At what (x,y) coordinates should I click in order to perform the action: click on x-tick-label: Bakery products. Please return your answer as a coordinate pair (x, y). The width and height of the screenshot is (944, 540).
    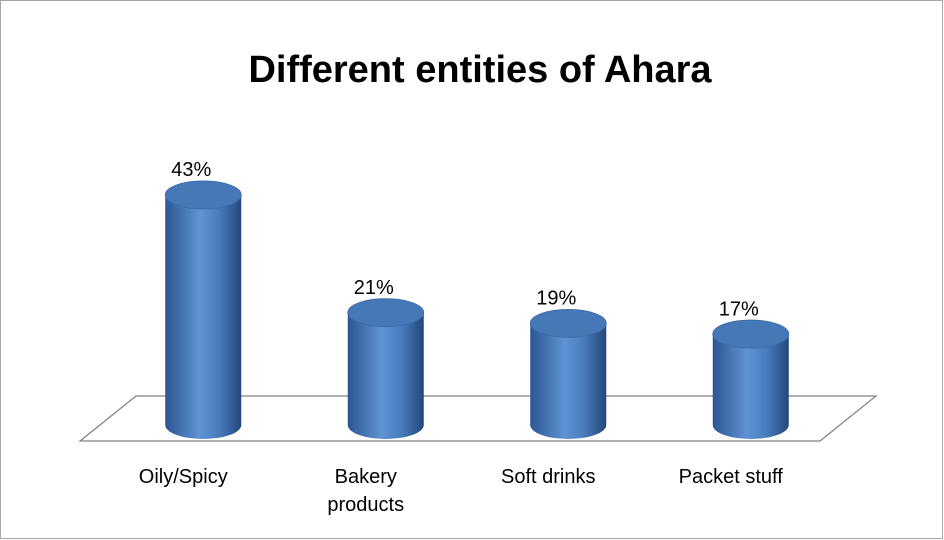
    Looking at the image, I should click on (366, 491).